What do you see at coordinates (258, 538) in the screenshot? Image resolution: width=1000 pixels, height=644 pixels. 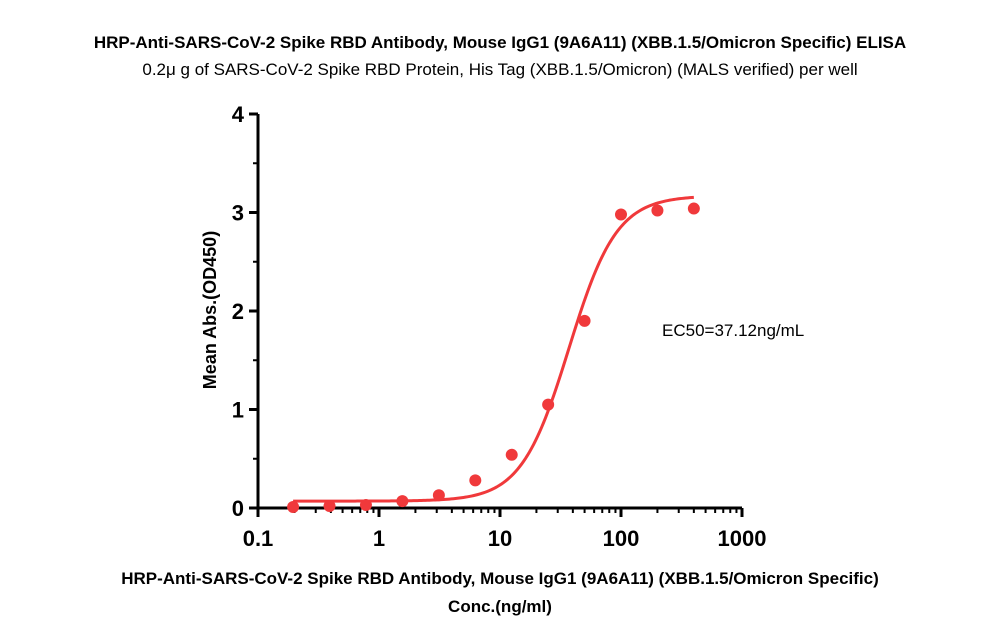 I see `x-tick-label: 0.1` at bounding box center [258, 538].